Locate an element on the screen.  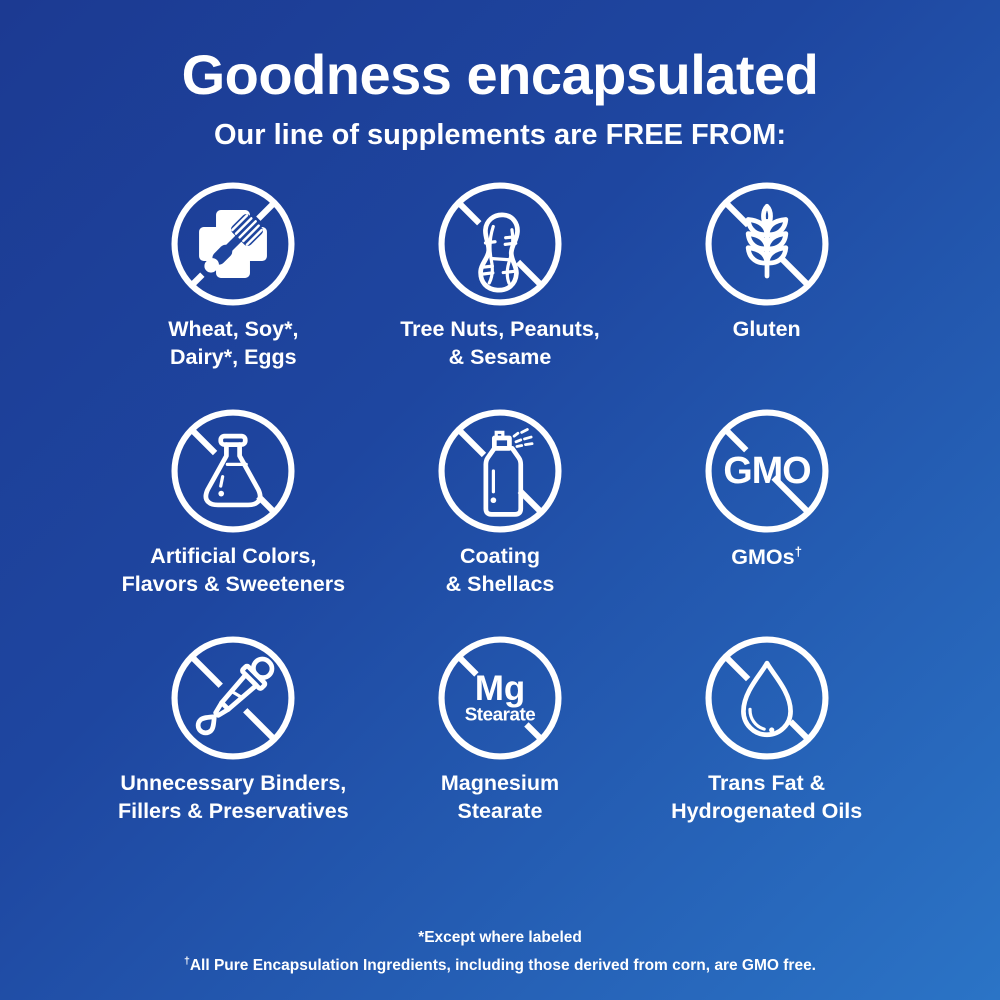
mg-badge-text: Mg is located at coordinates (500, 688).